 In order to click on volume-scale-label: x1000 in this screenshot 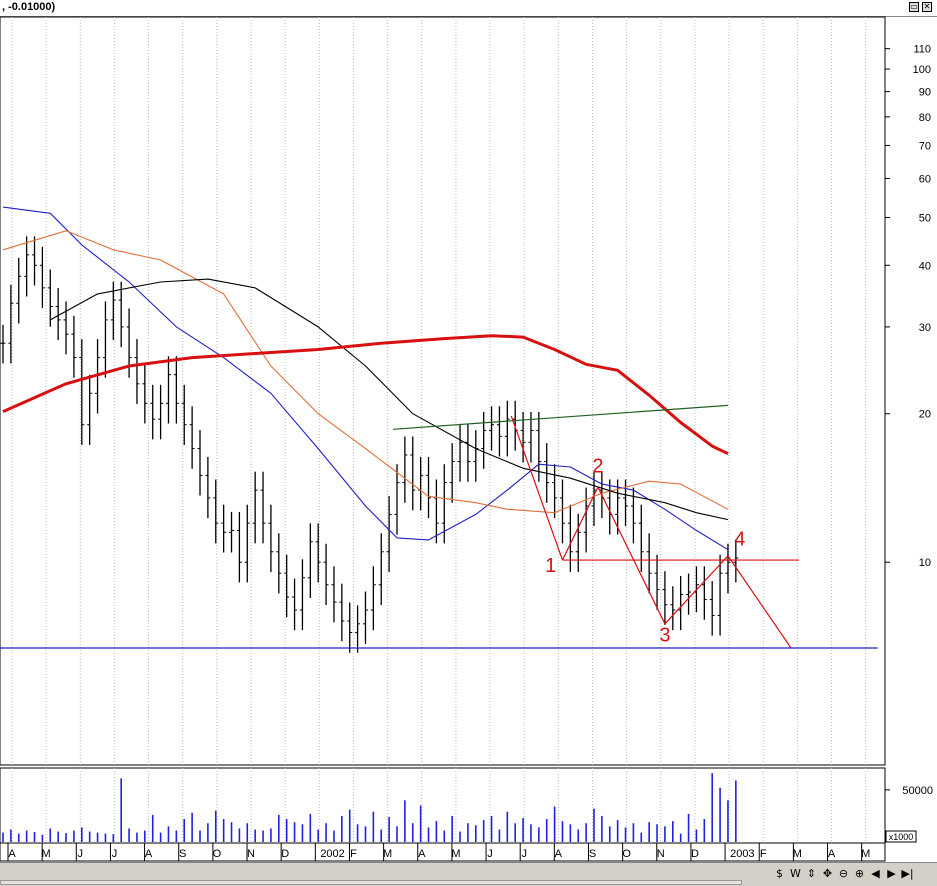, I will do `click(901, 837)`.